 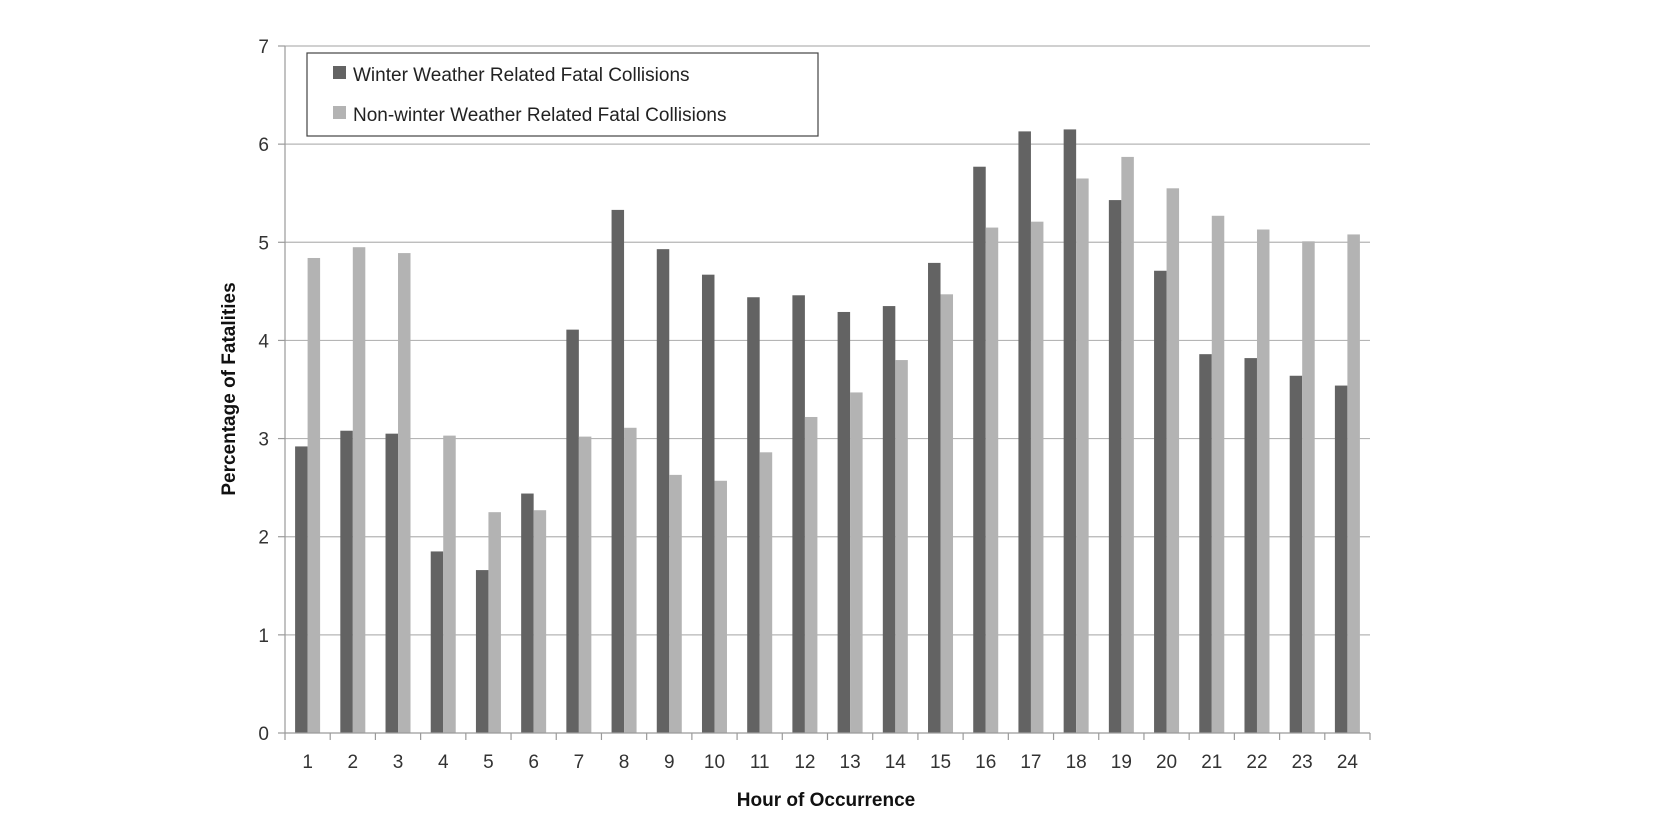 I want to click on x-tick-label: 13, so click(x=850, y=762).